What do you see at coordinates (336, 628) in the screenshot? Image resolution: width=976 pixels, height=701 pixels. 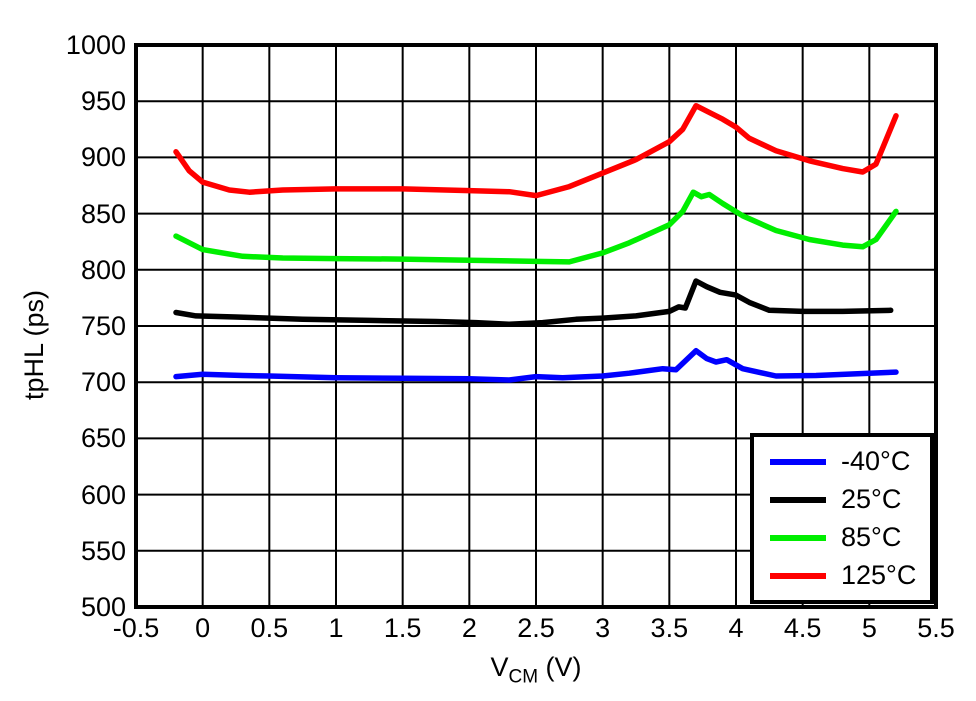 I see `x-tick-label-1: 1` at bounding box center [336, 628].